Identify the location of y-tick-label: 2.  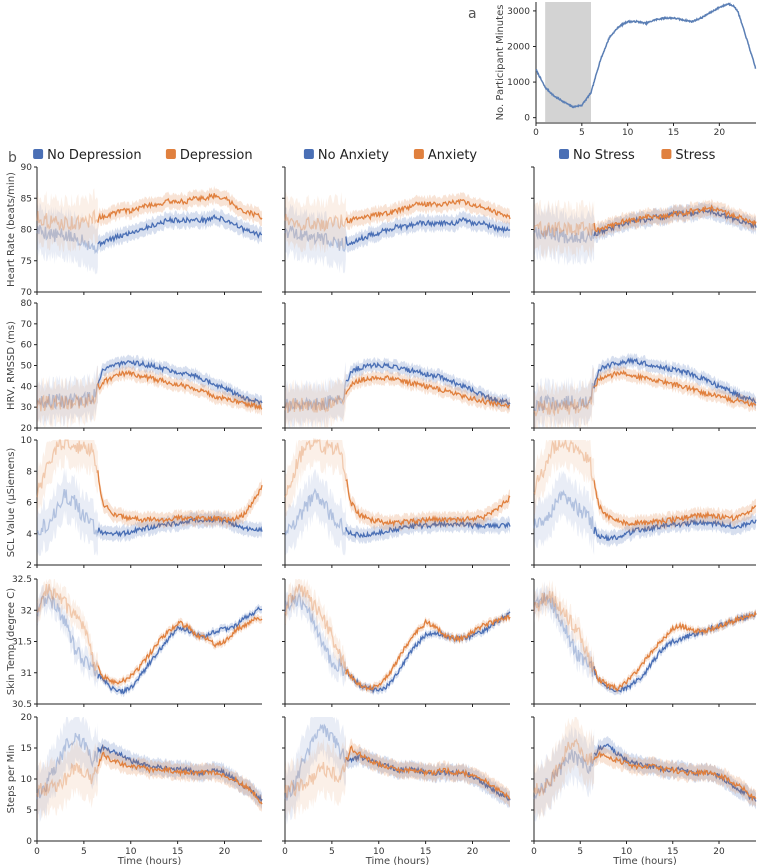
(29, 566).